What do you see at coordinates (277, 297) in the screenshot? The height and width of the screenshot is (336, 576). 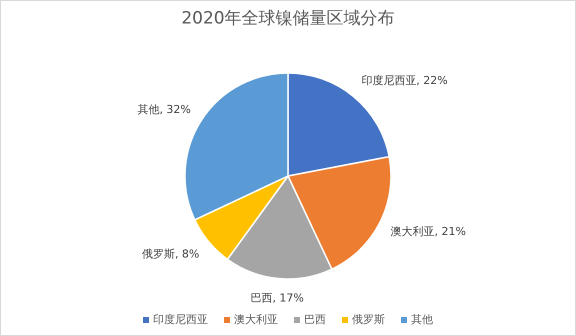 I see `data-label: 巴西, 17%` at bounding box center [277, 297].